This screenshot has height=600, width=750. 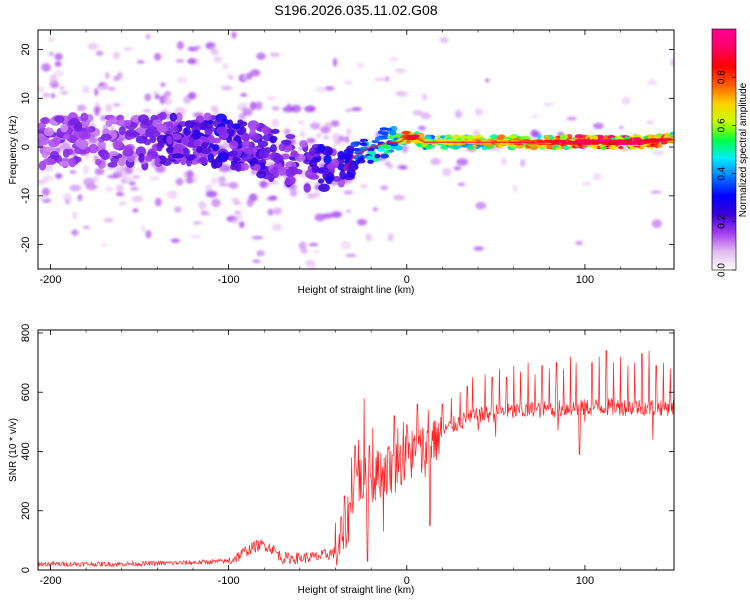 What do you see at coordinates (26, 49) in the screenshot?
I see `spectrogram-y-tick-label: 20` at bounding box center [26, 49].